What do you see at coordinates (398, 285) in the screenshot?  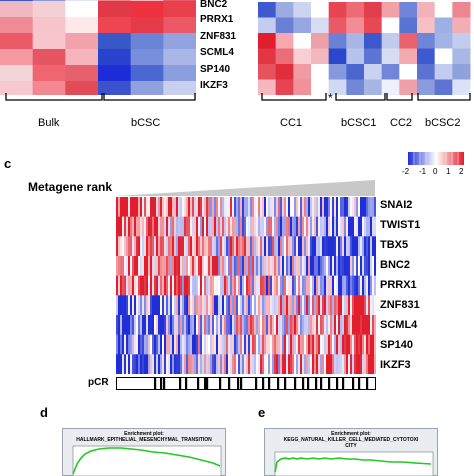 I see `gene-label: PRRX1` at bounding box center [398, 285].